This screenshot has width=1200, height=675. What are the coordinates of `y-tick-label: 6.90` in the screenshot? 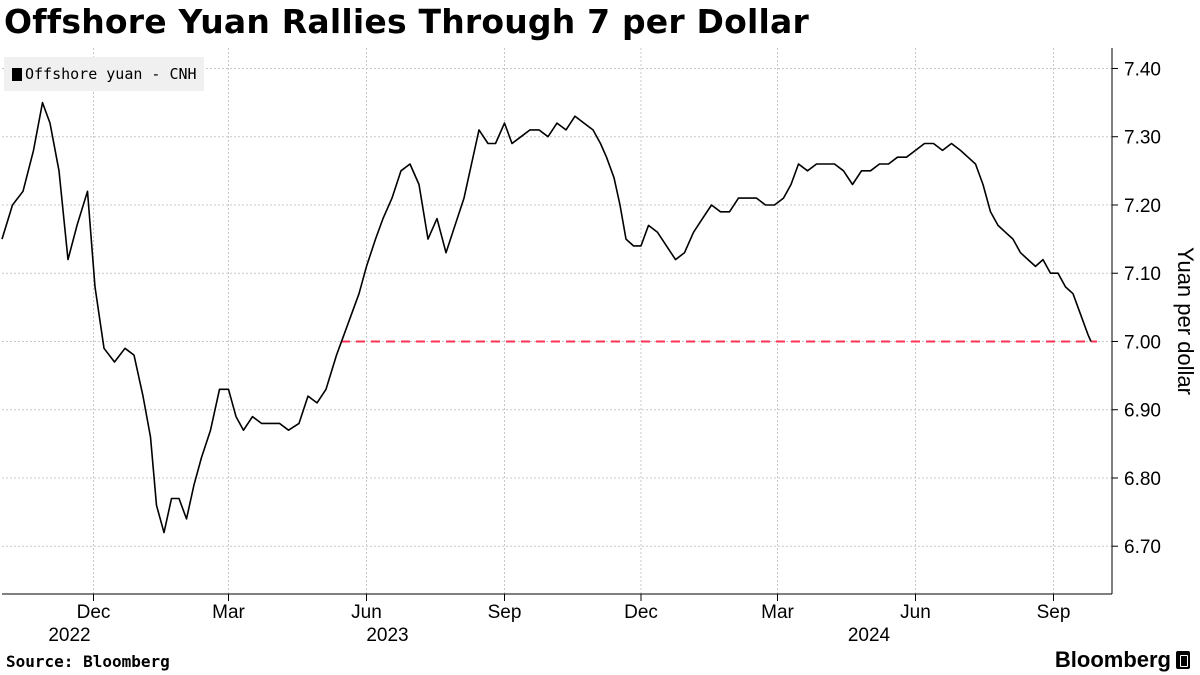 It's located at (1142, 411).